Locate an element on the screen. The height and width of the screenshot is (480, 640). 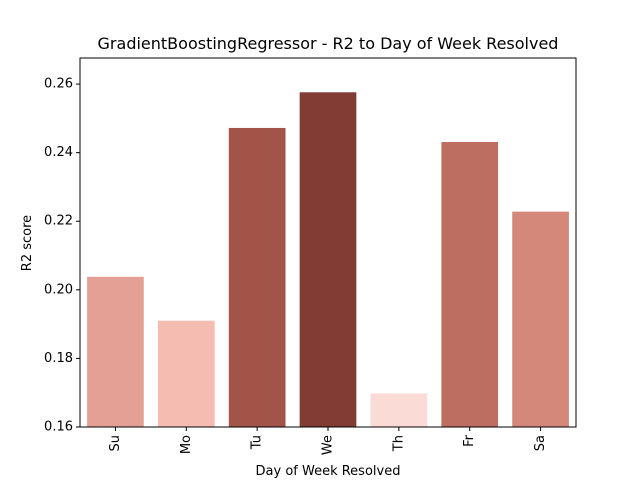
y-tick-label: 0.26 is located at coordinates (58, 84).